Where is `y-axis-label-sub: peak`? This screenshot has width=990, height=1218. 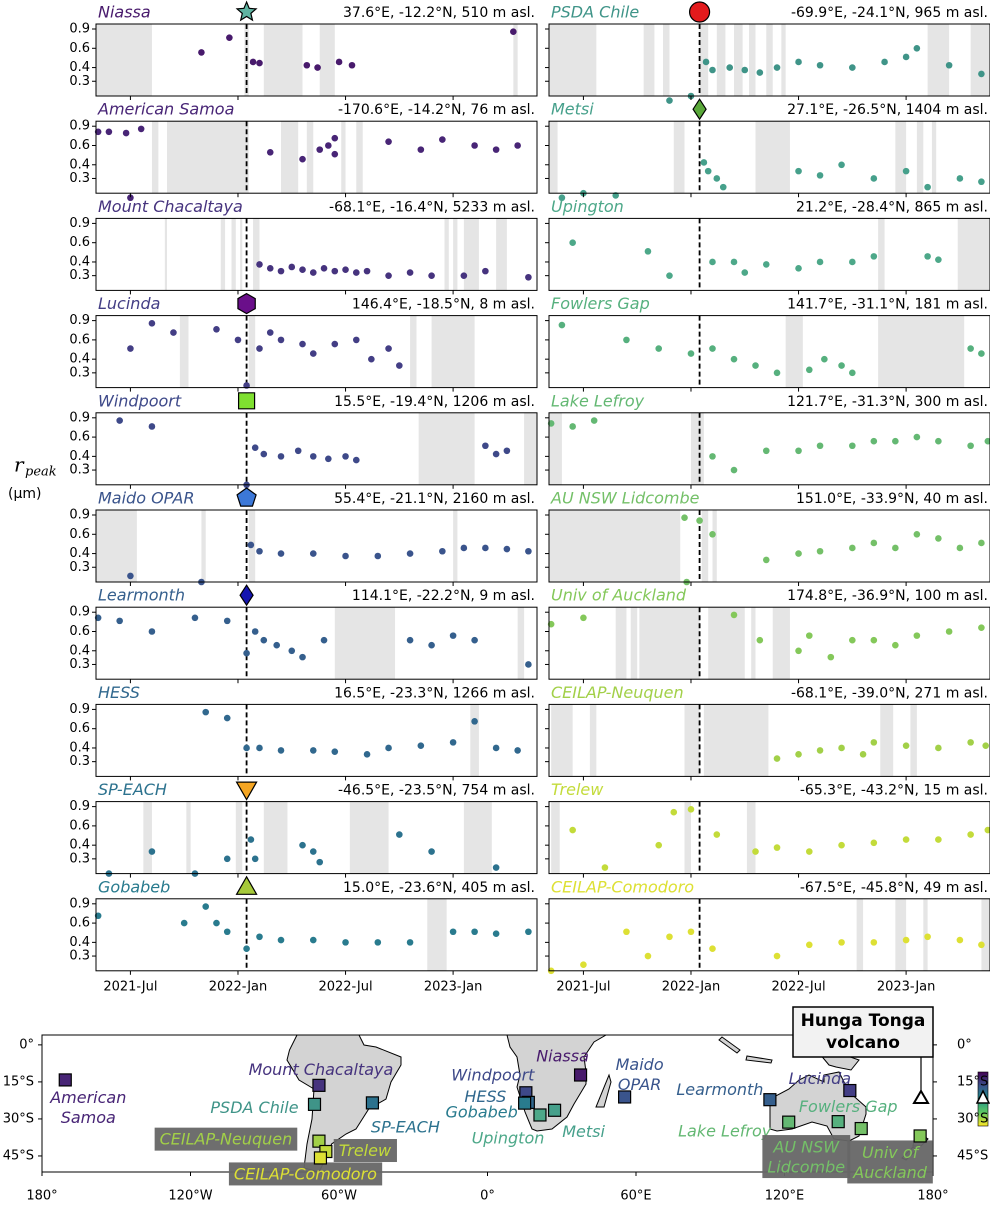
y-axis-label-sub: peak is located at coordinates (41, 472).